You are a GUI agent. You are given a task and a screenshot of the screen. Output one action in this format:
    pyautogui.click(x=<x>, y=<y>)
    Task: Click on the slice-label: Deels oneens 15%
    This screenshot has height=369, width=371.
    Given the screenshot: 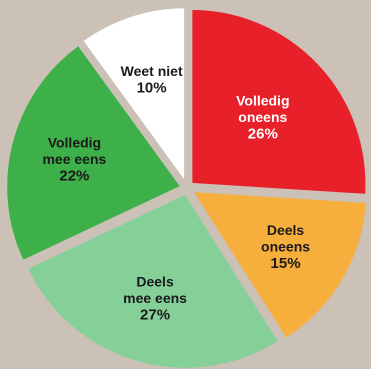 What is the action you would take?
    pyautogui.click(x=285, y=247)
    